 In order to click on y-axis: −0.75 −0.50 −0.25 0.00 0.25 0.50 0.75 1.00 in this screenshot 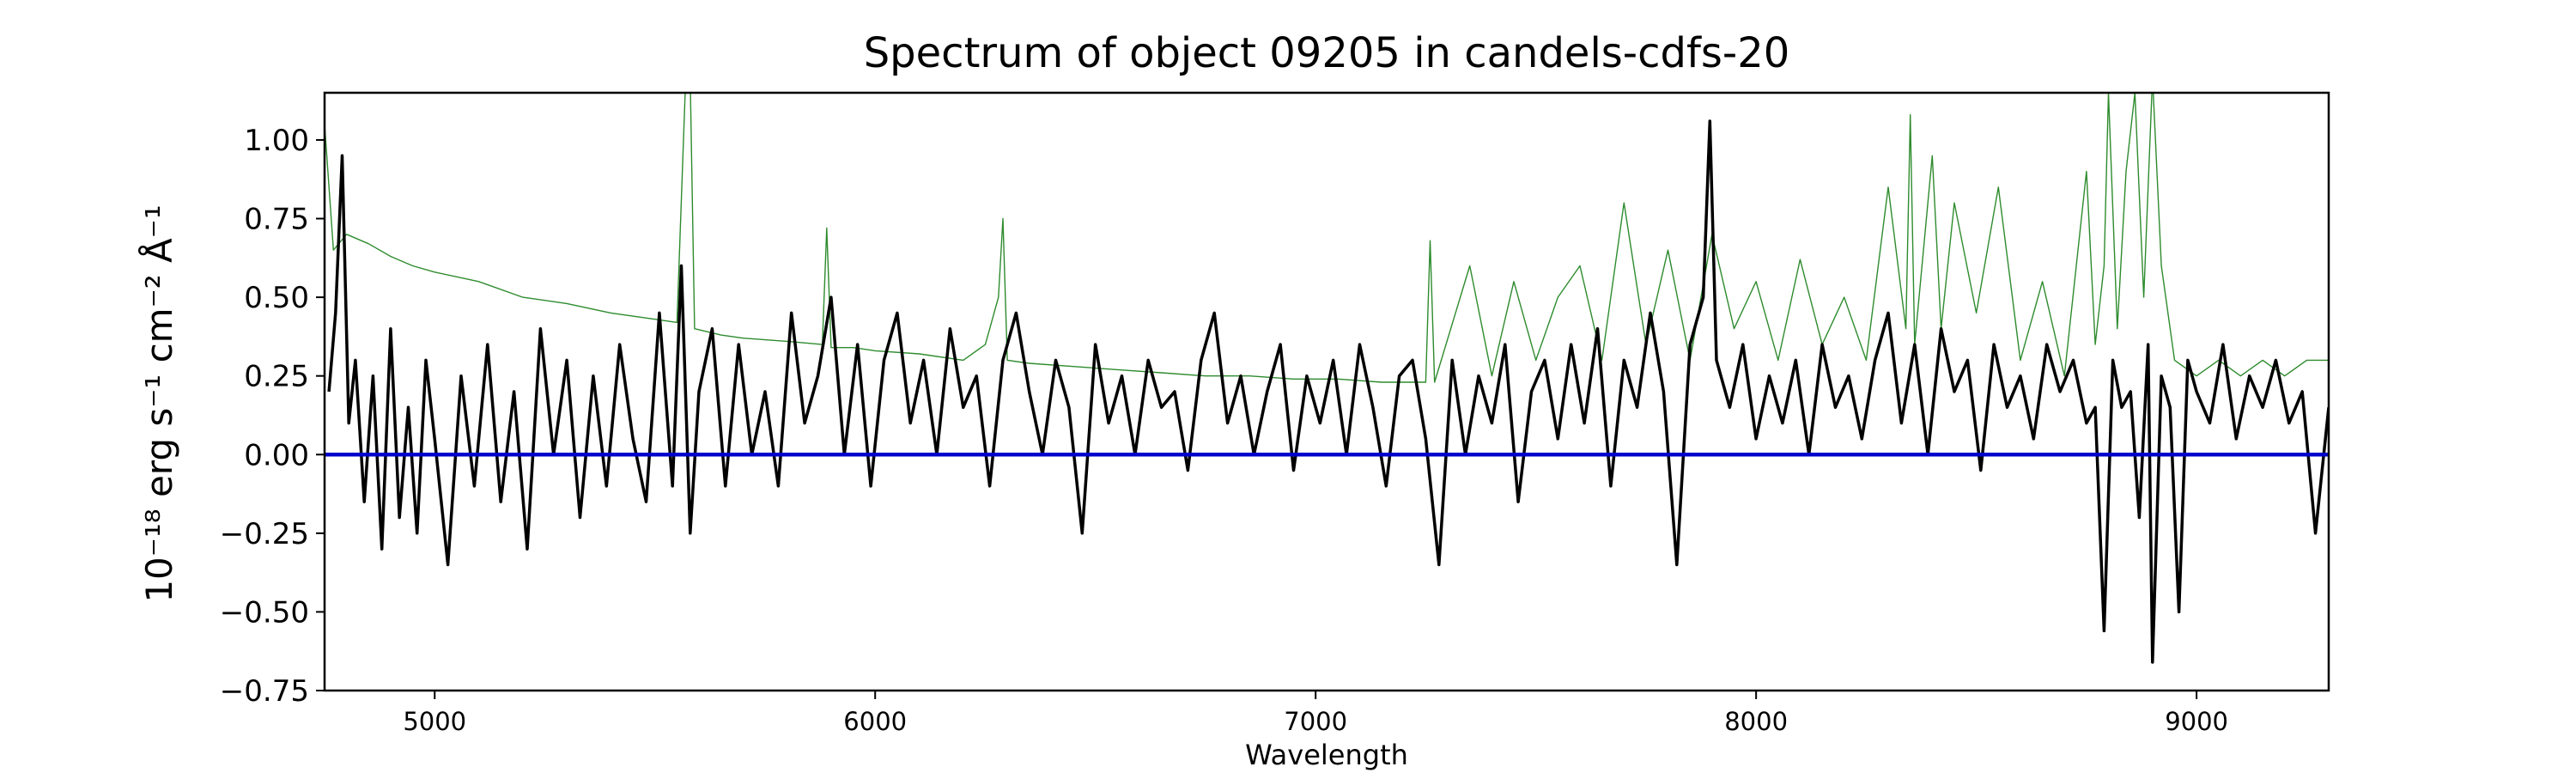, I will do `click(272, 416)`.